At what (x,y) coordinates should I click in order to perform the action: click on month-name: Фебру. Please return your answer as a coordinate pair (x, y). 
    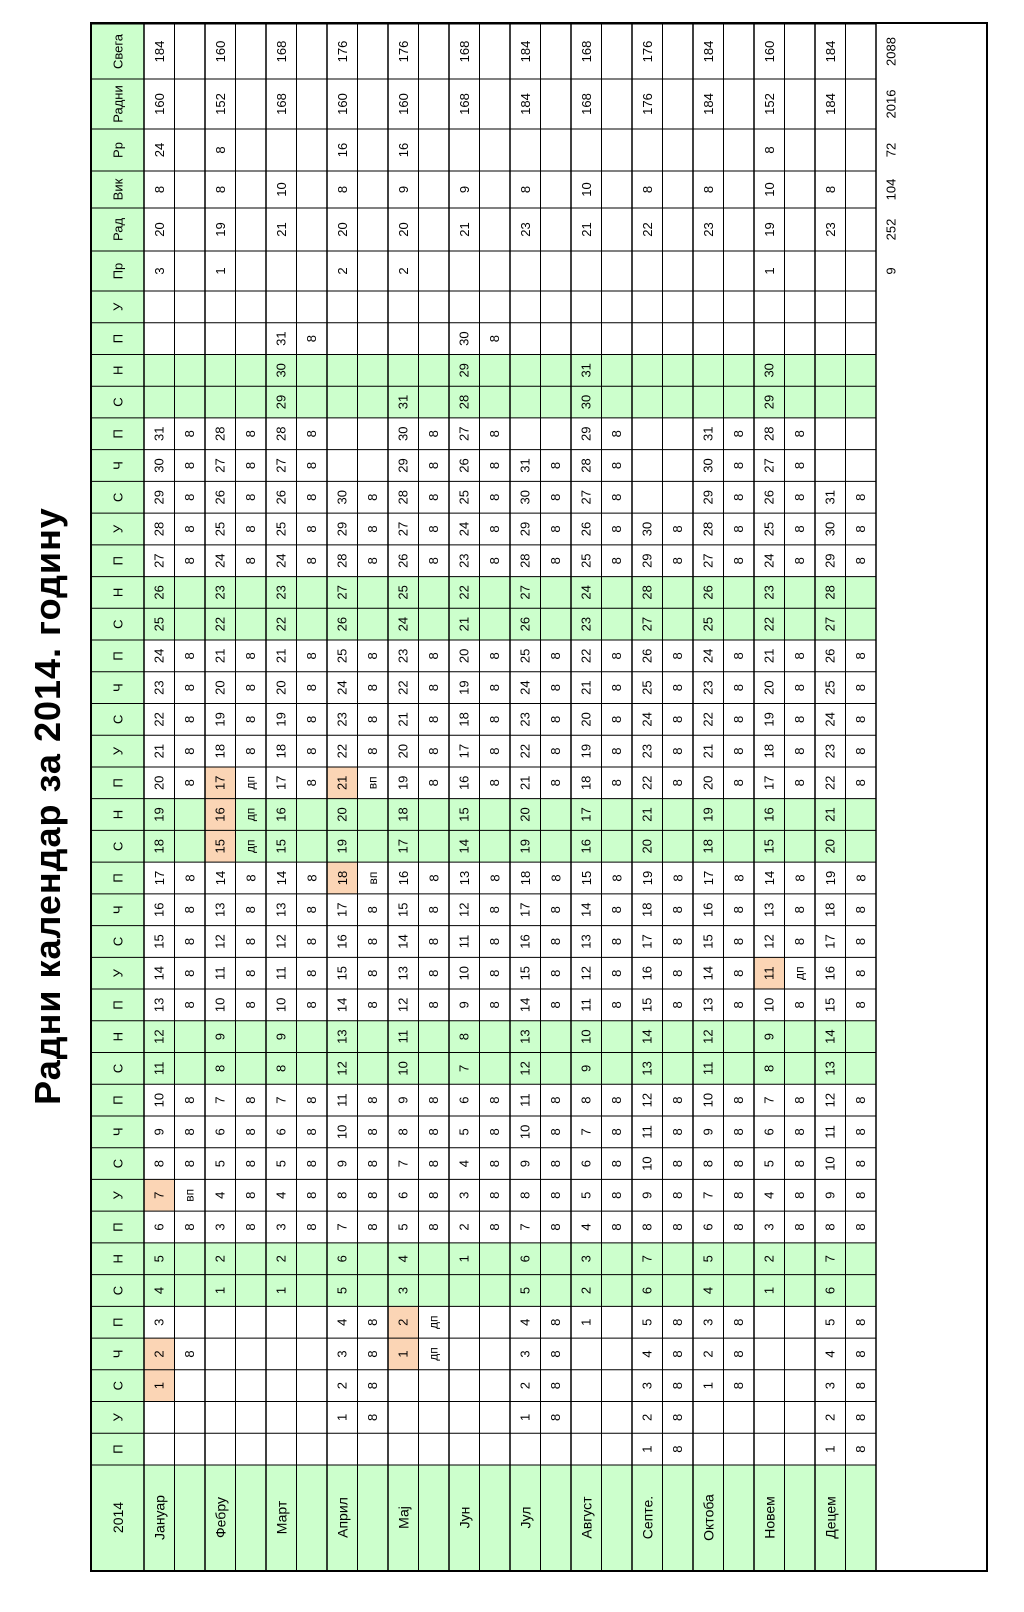
    Looking at the image, I should click on (220, 1517).